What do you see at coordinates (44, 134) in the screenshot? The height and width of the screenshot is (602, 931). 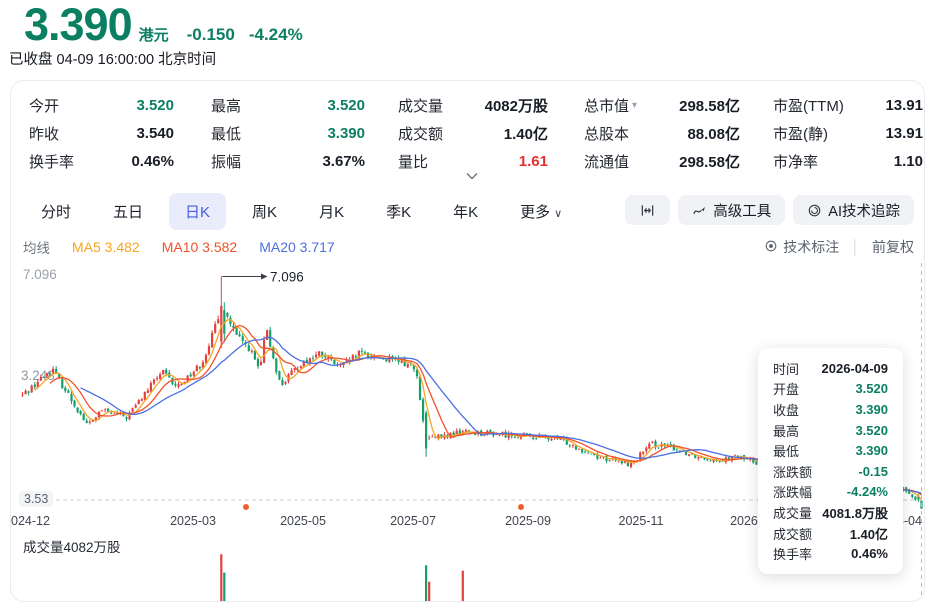 I see `stat-label: 昨收` at bounding box center [44, 134].